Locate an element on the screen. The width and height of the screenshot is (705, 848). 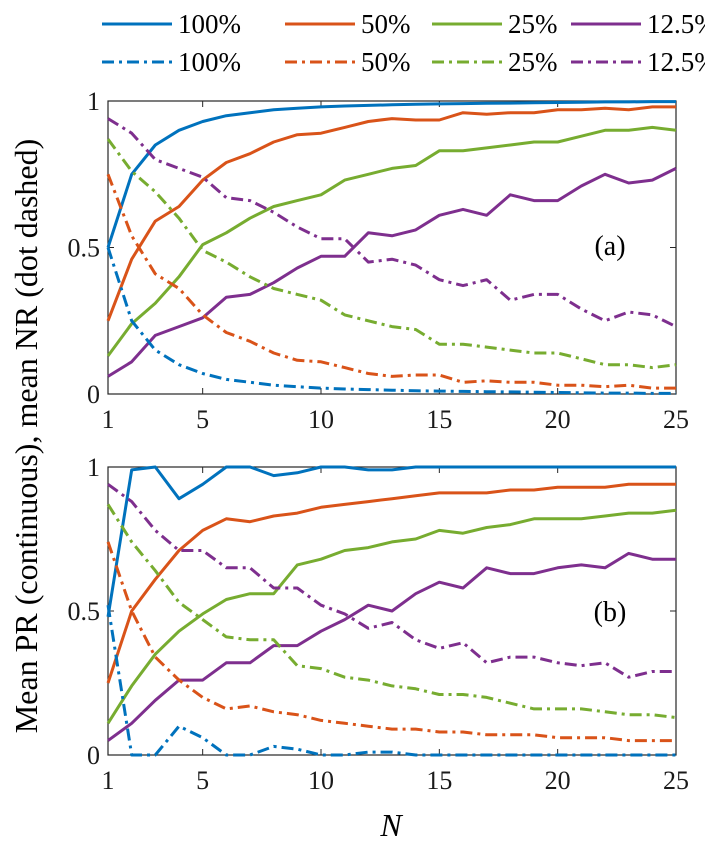
legend-label-50pct-solid: 50% is located at coordinates (386, 24).